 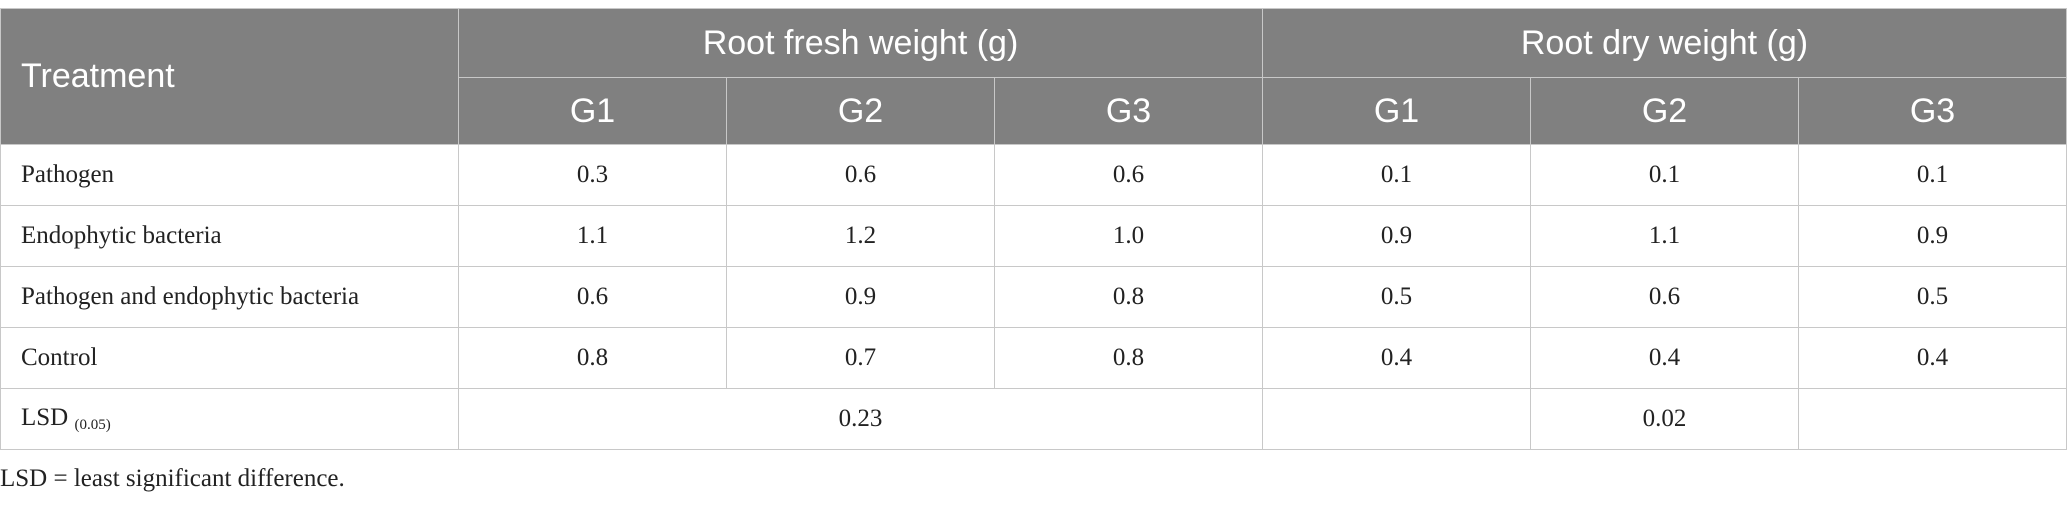 I want to click on subheader-fresh-g2: G2, so click(x=860, y=111).